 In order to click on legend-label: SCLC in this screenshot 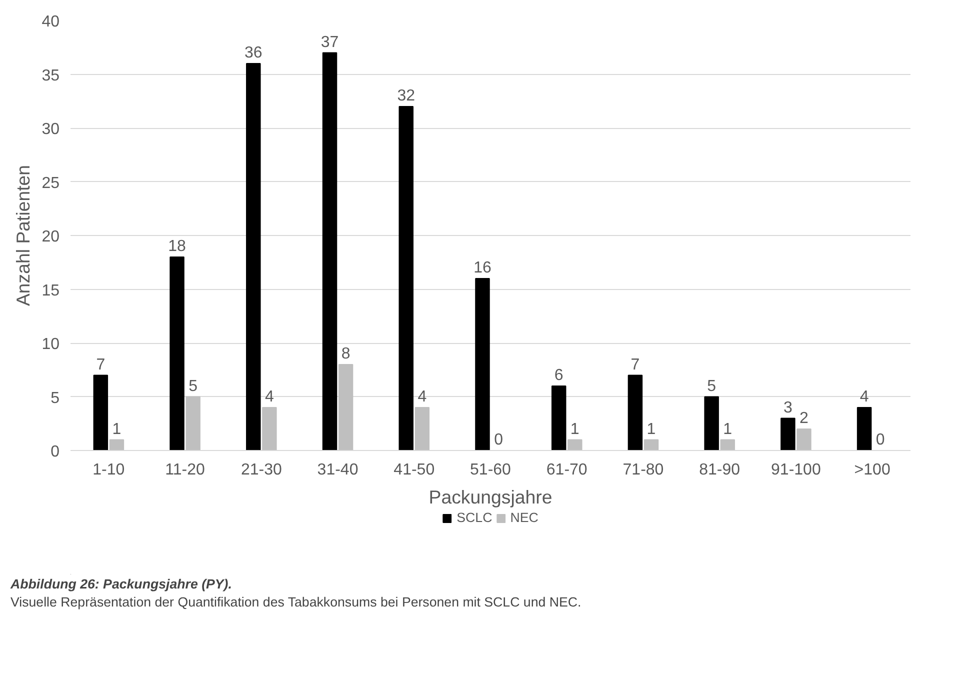, I will do `click(474, 517)`.